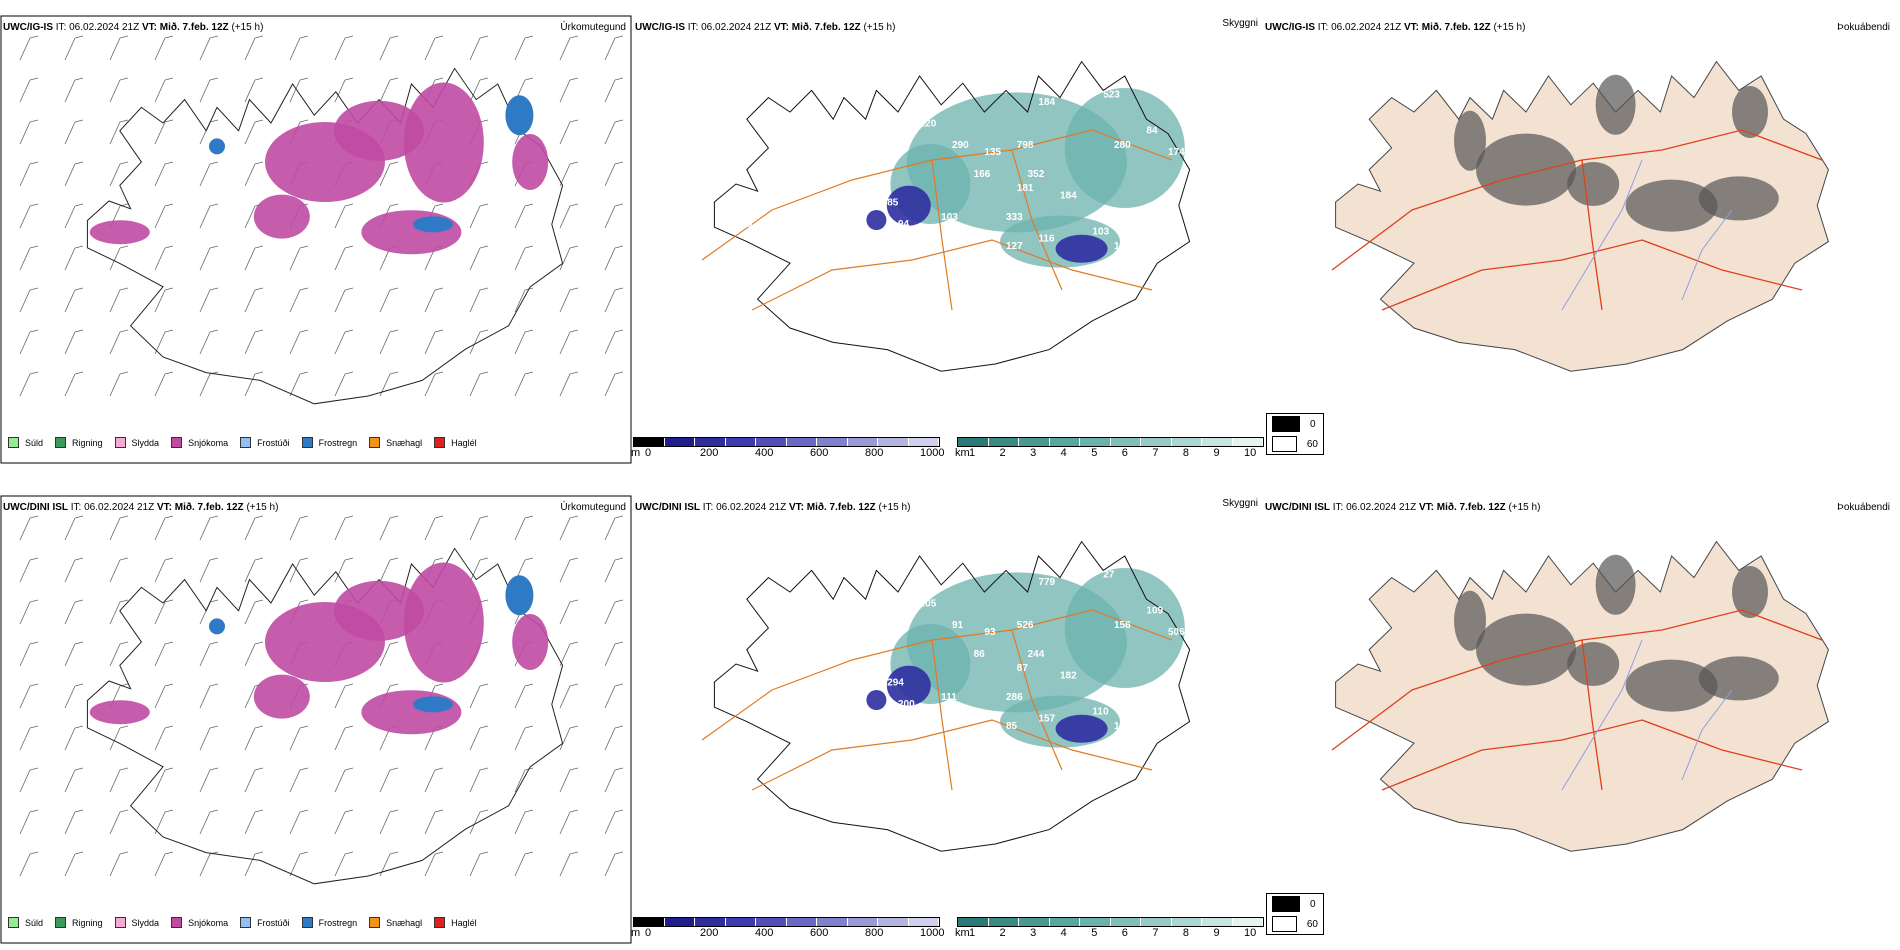  Describe the element at coordinates (379, 130) in the screenshot. I see `snow-area` at that location.